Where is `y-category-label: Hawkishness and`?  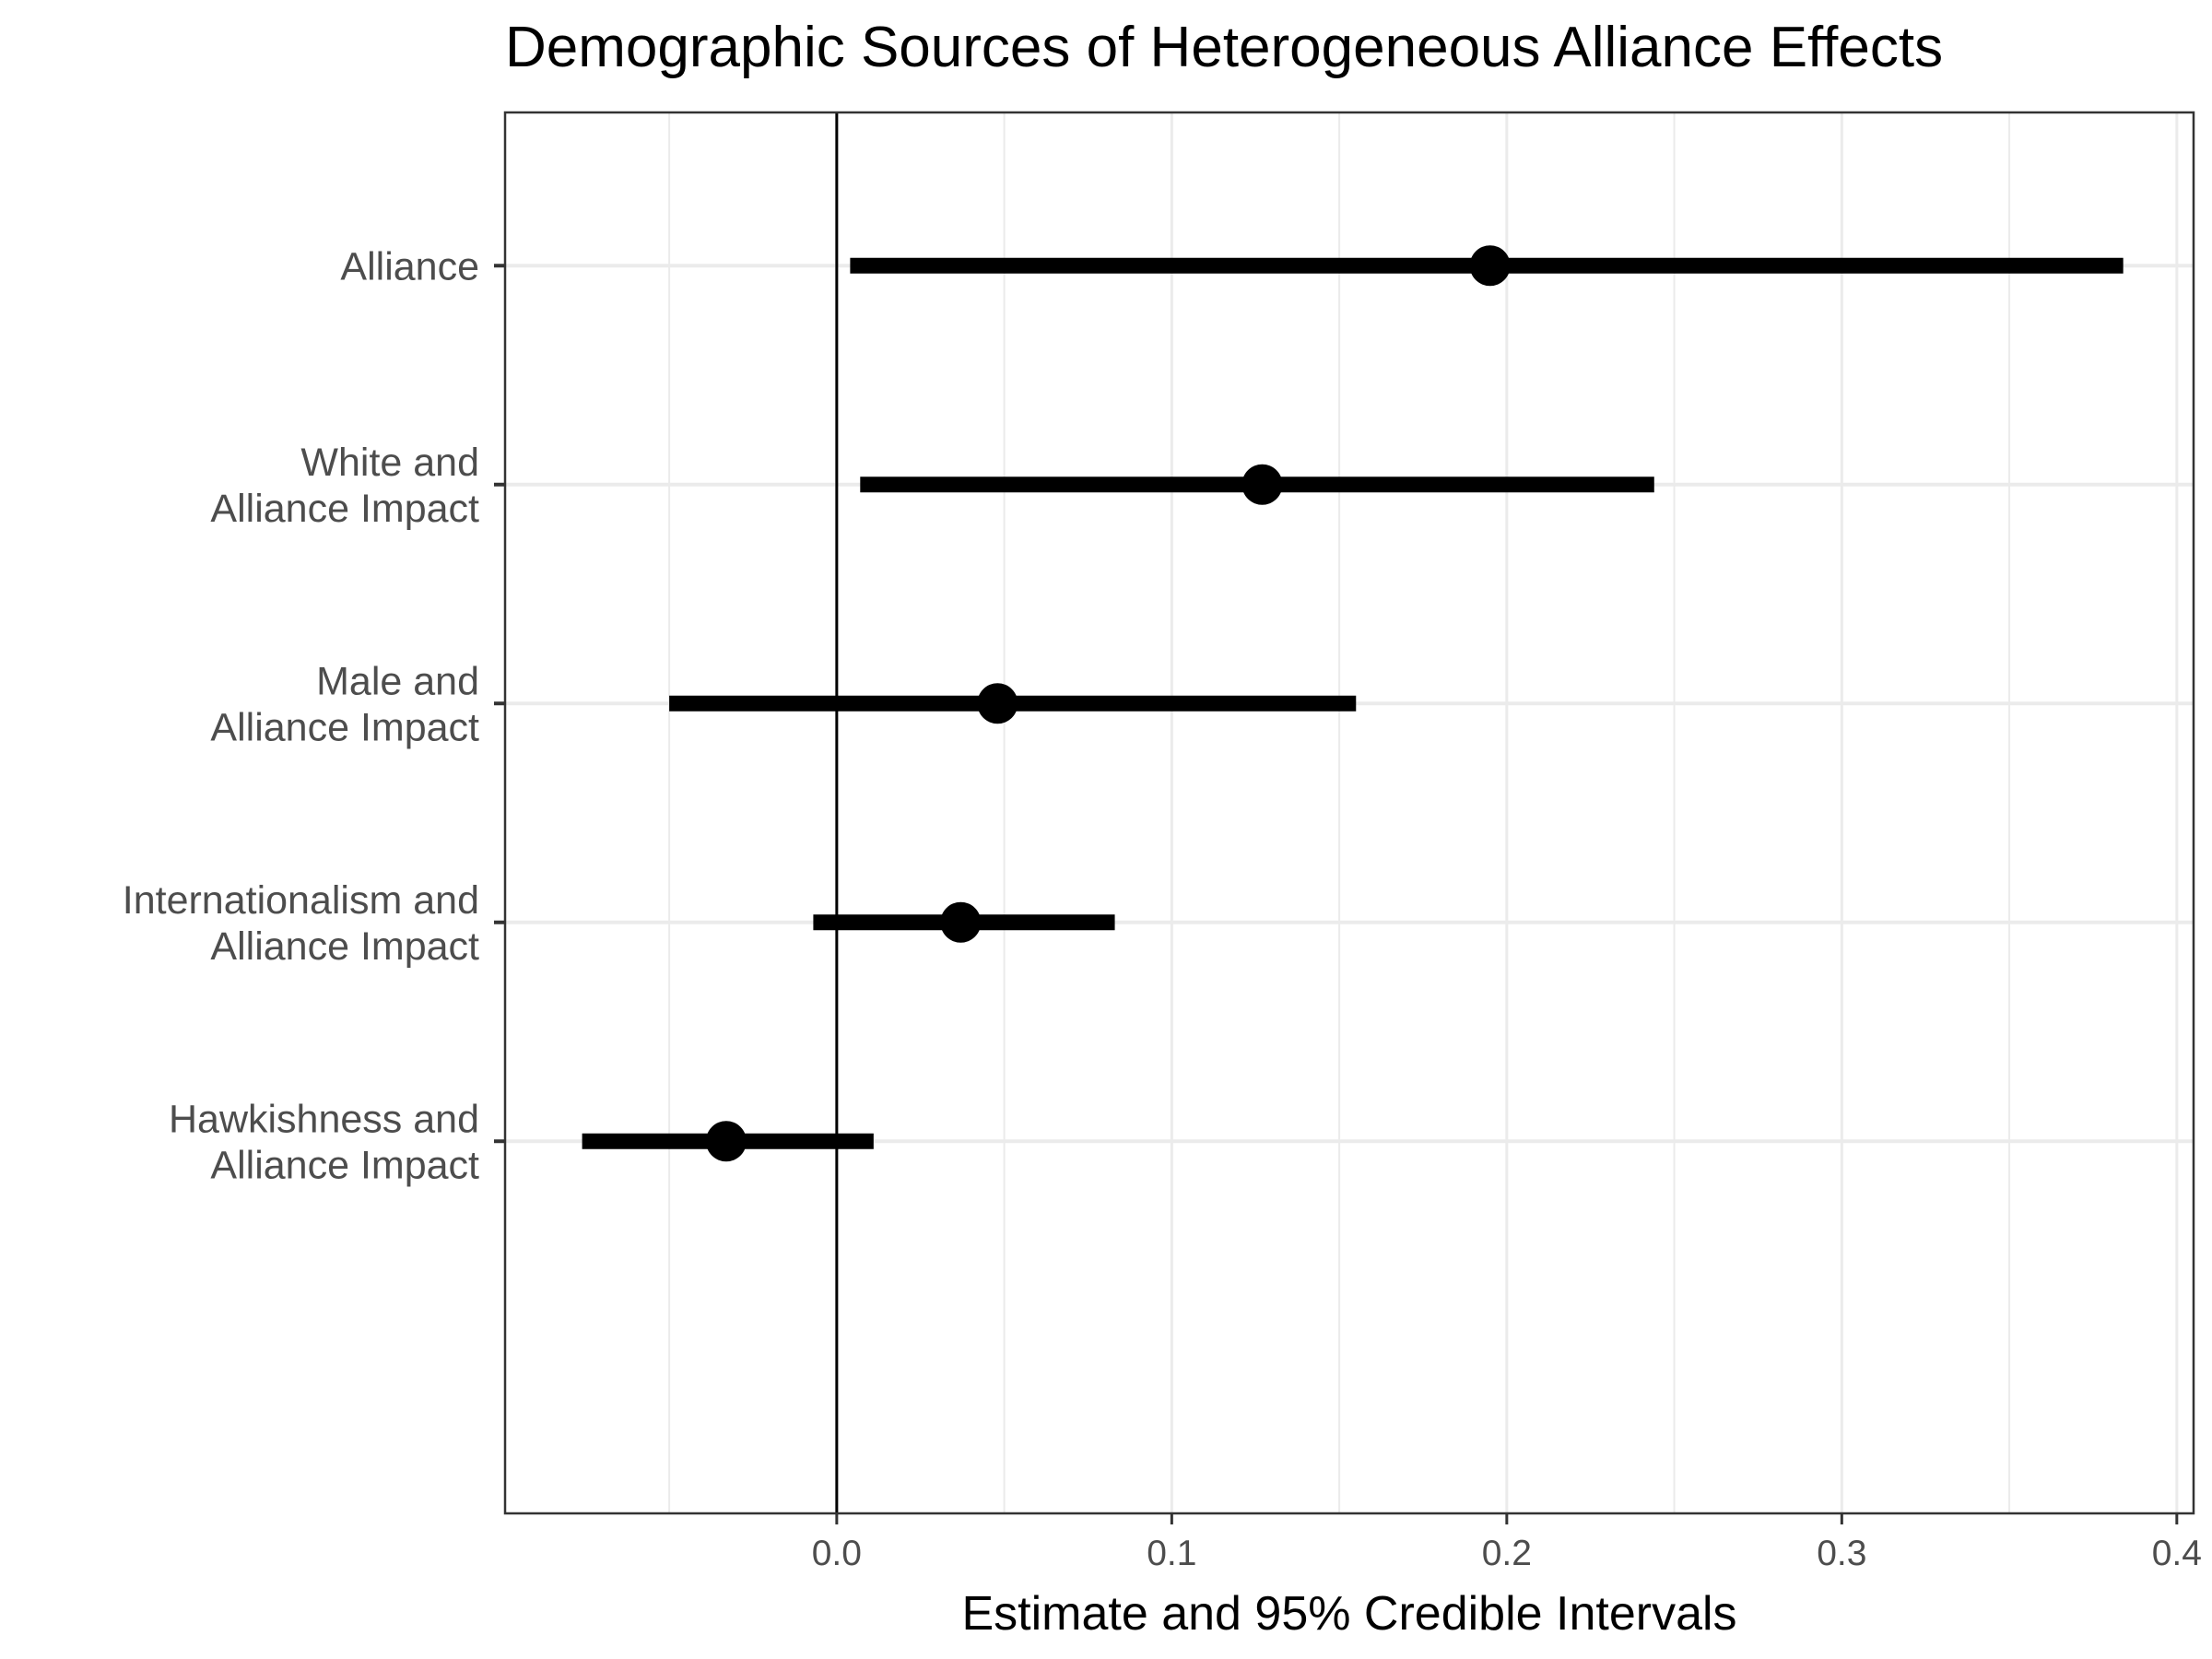 y-category-label: Hawkishness and is located at coordinates (324, 1119).